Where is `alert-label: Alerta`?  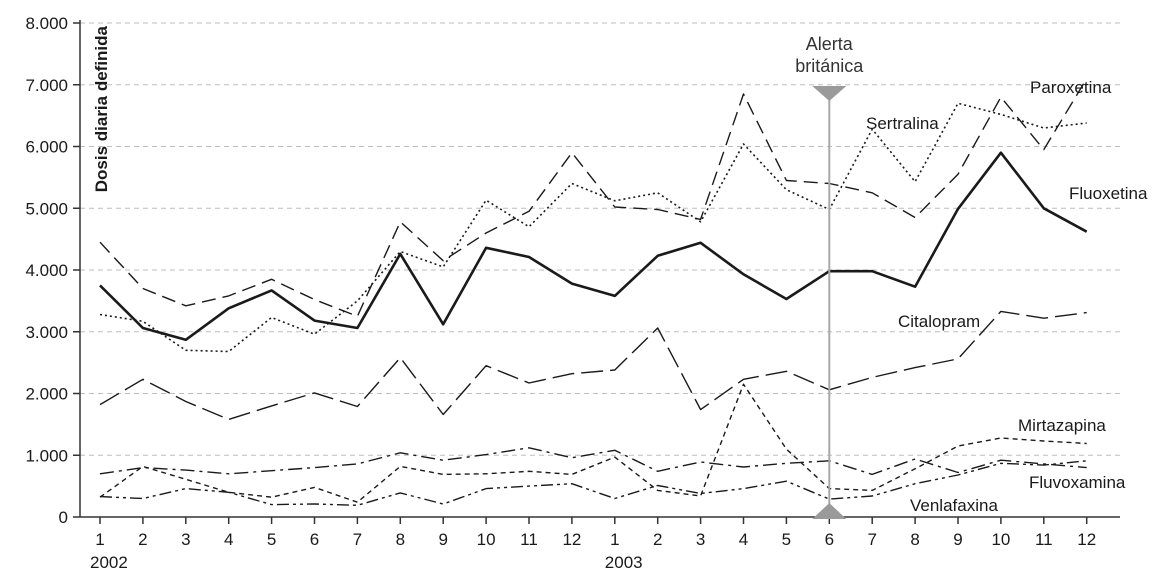
alert-label: Alerta is located at coordinates (830, 44).